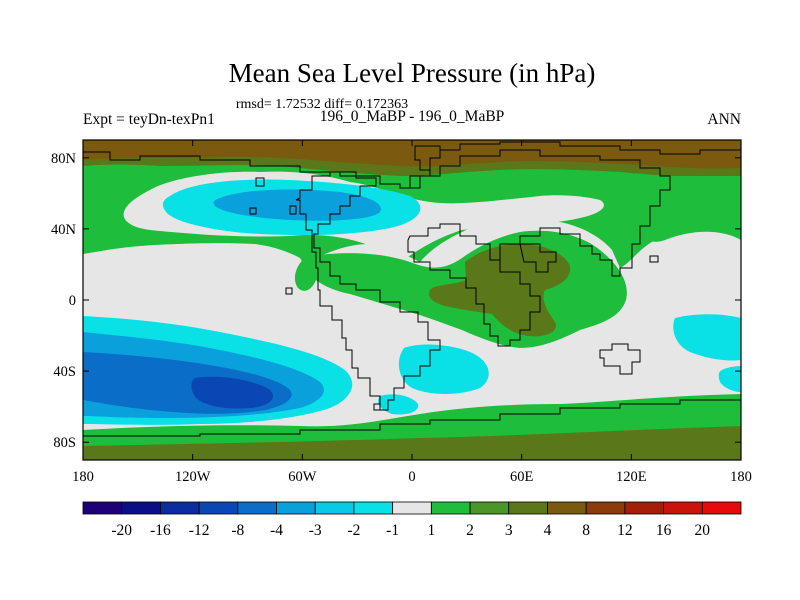 The image size is (800, 600). I want to click on colorbar-label: -12, so click(199, 530).